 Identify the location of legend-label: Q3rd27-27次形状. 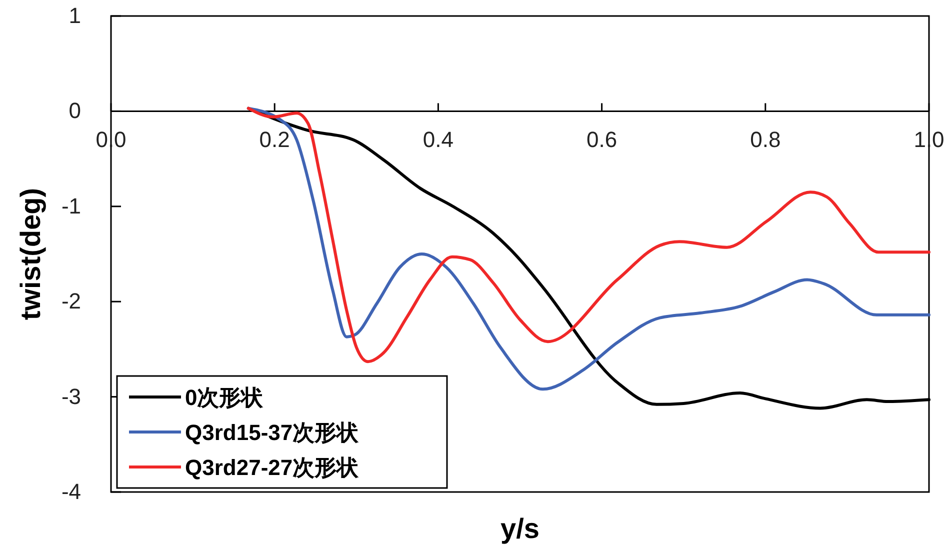
(272, 467).